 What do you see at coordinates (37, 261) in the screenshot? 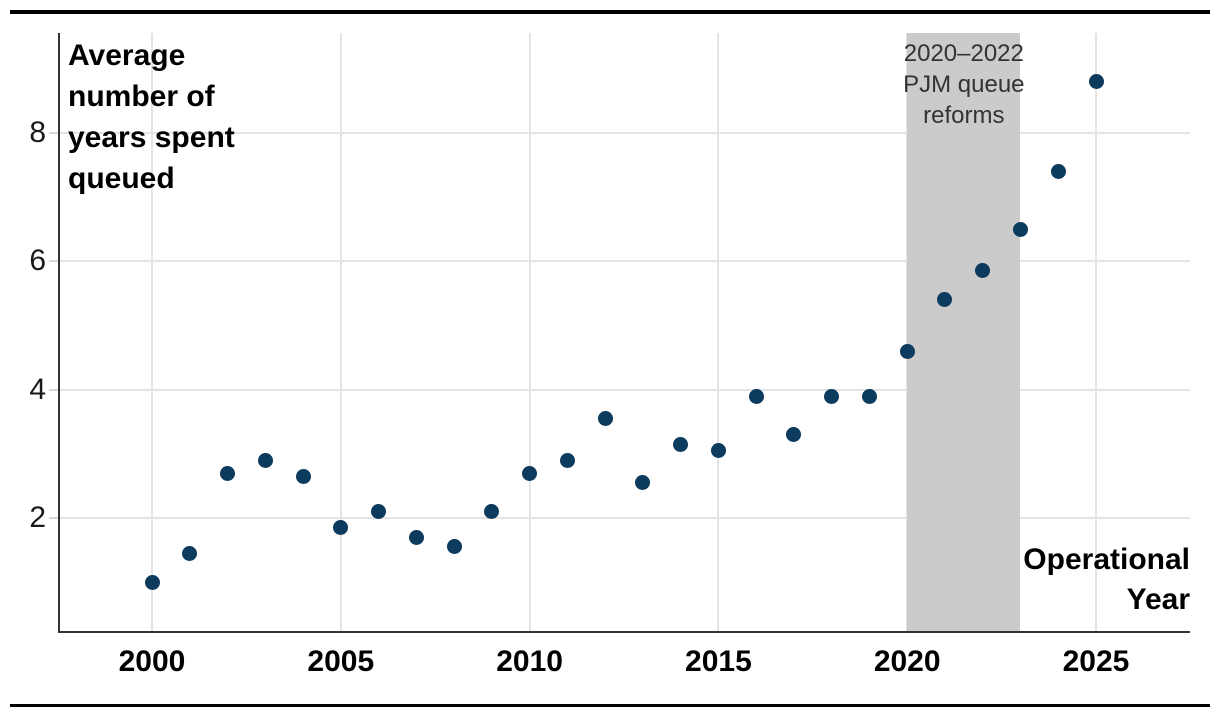
I see `y-tick-label: 6` at bounding box center [37, 261].